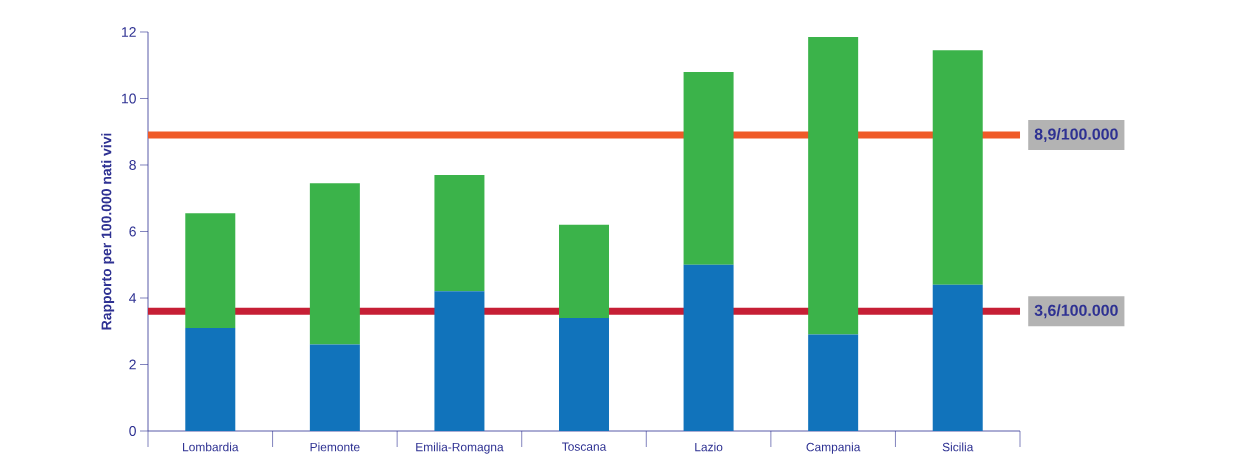  Describe the element at coordinates (132, 231) in the screenshot. I see `y-tick-label: 6` at that location.